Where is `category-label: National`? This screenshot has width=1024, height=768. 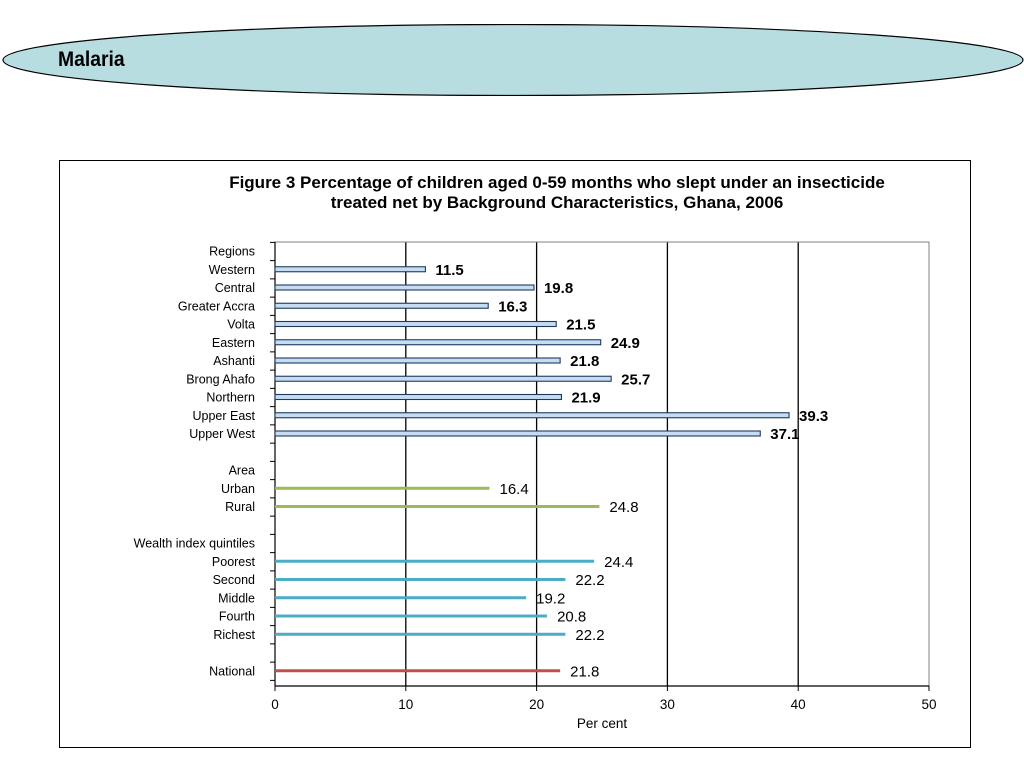
category-label: National is located at coordinates (232, 671).